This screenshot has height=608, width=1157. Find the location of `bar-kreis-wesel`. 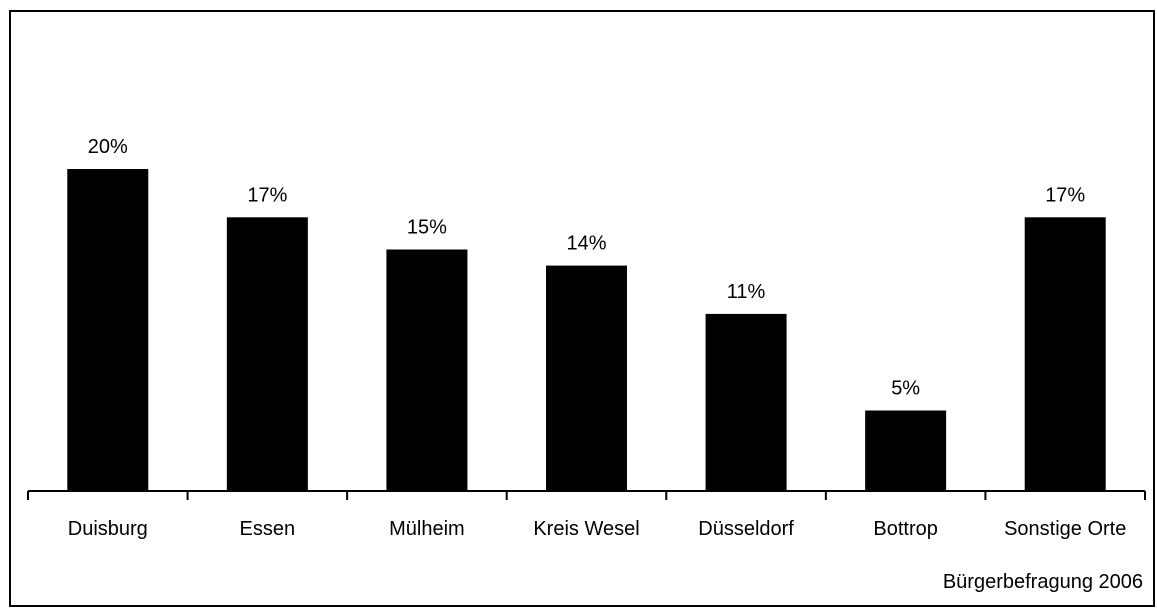

bar-kreis-wesel is located at coordinates (586, 378).